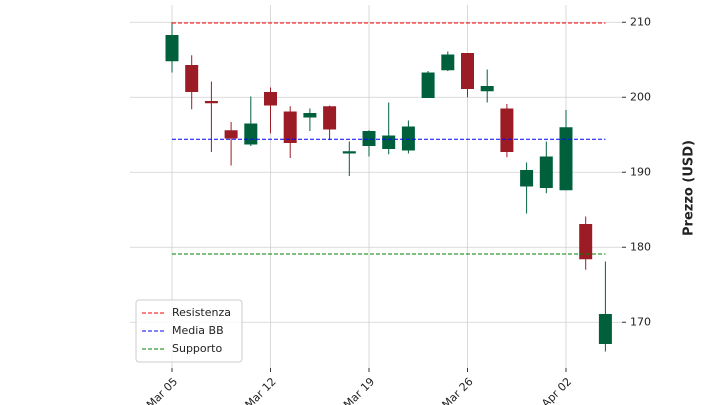 The image size is (720, 405). What do you see at coordinates (640, 246) in the screenshot?
I see `y-tick-label: 180` at bounding box center [640, 246].